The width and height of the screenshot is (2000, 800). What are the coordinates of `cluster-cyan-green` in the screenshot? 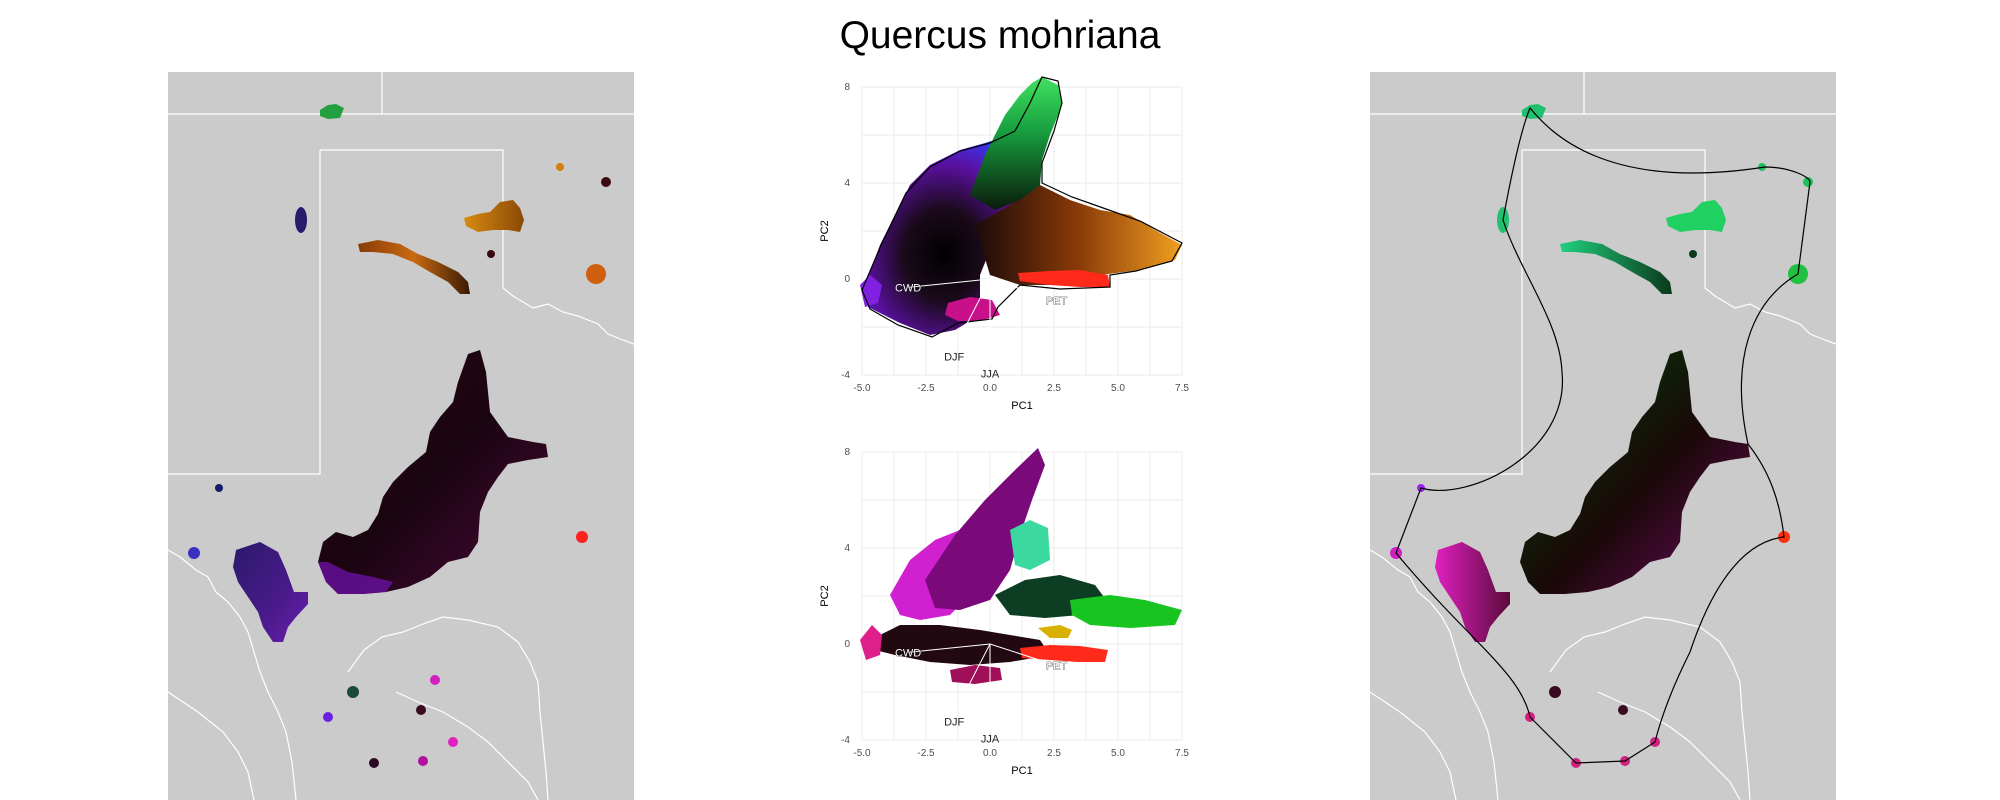 It's located at (1030, 545).